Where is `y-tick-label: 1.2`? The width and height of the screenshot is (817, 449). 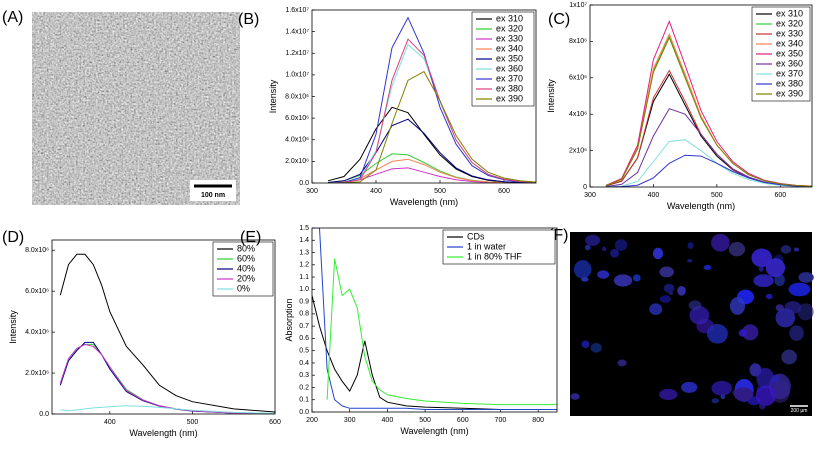 y-tick-label: 1.2 is located at coordinates (304, 265).